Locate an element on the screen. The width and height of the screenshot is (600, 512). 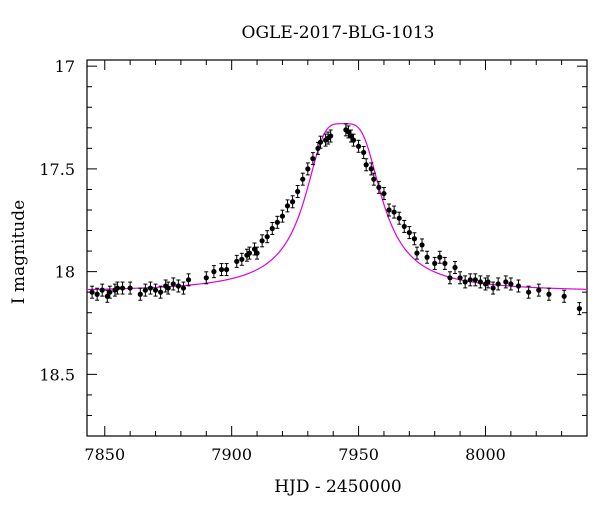
y-axis-label: I magnitude is located at coordinates (19, 252).